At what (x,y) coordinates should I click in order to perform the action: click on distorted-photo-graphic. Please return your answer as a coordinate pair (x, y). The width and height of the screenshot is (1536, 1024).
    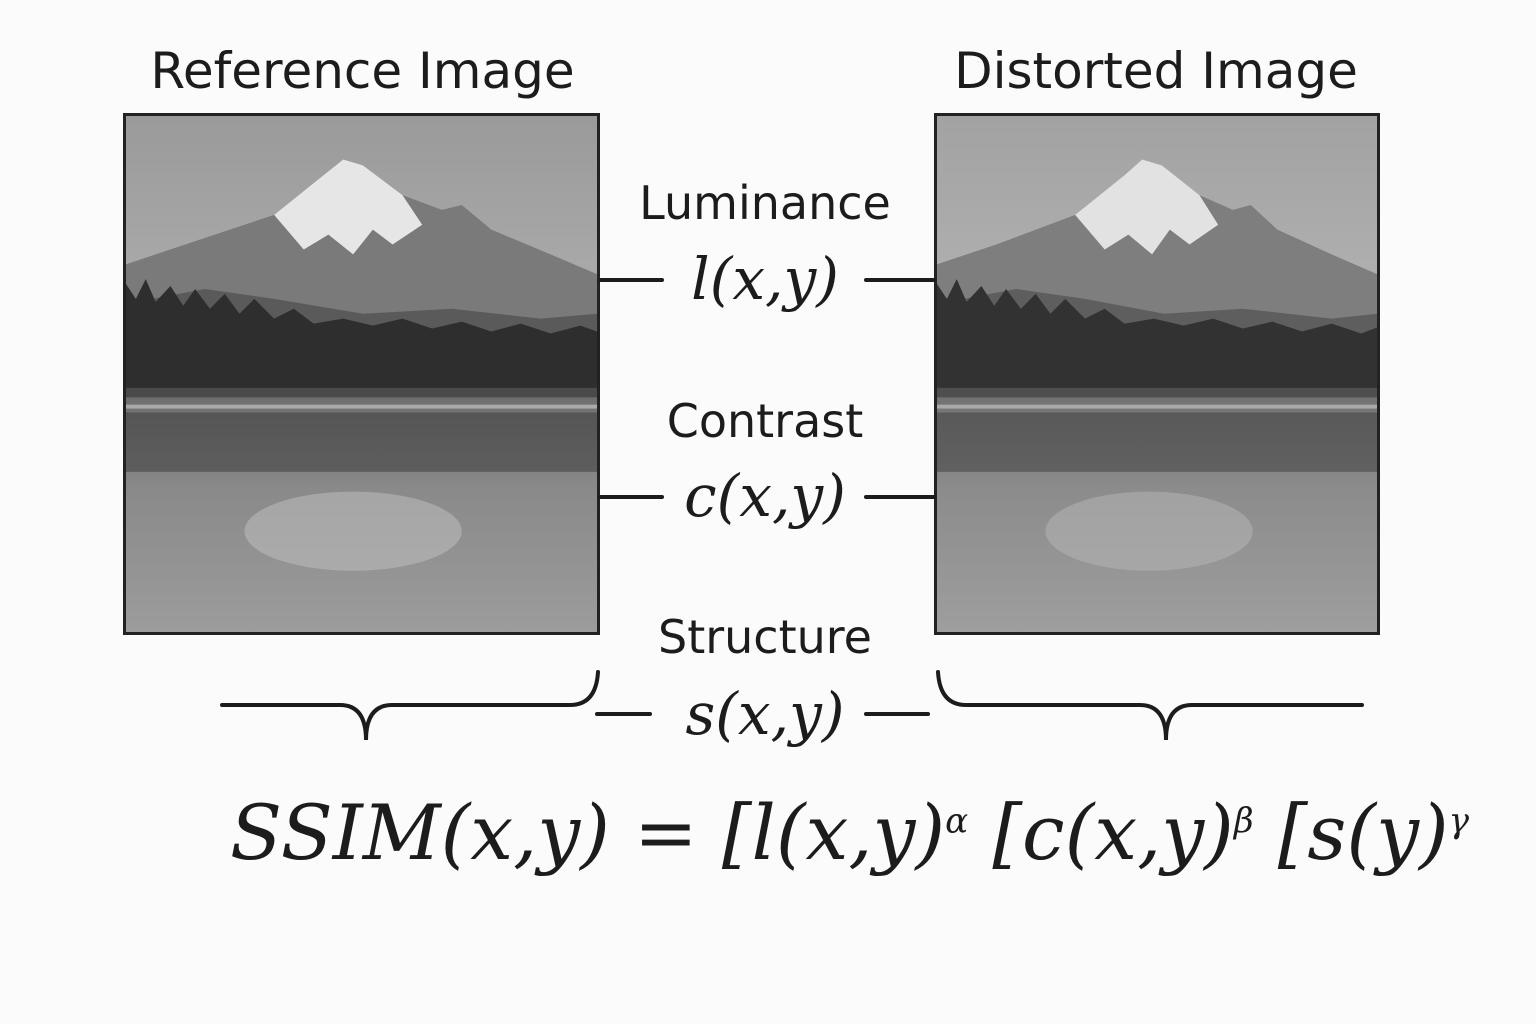
    Looking at the image, I should click on (1157, 374).